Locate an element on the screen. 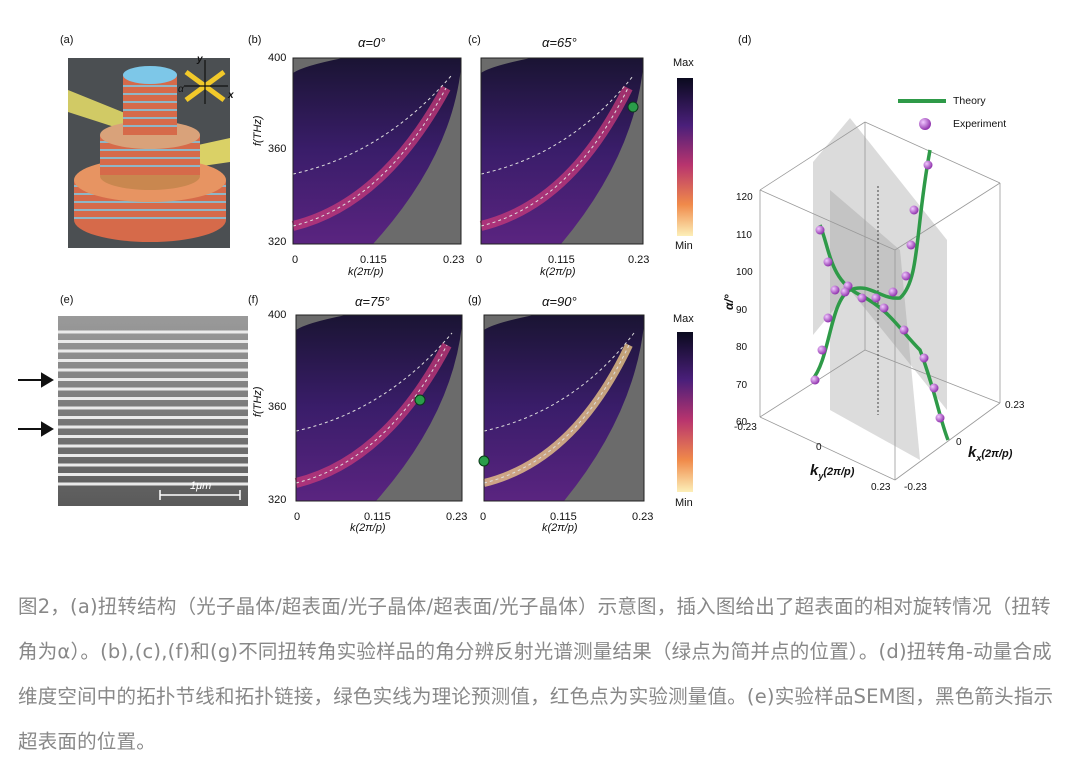 Image resolution: width=1069 pixels, height=772 pixels. title-c: α=65° is located at coordinates (559, 42).